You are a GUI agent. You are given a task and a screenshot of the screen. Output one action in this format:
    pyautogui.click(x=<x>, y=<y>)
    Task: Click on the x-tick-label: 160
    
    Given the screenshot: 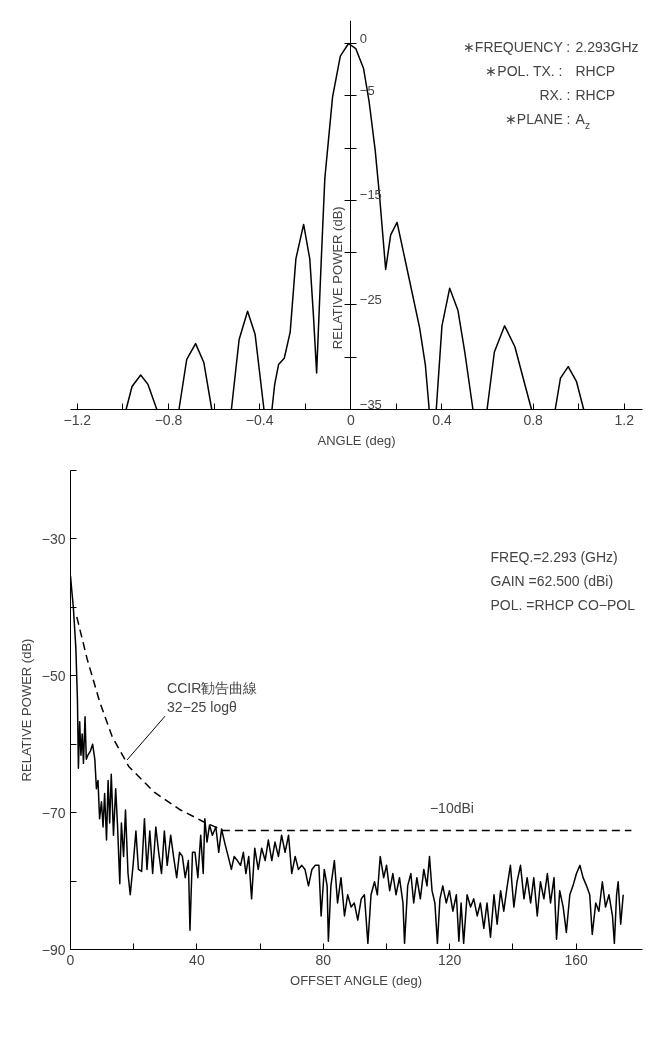 What is the action you would take?
    pyautogui.click(x=576, y=959)
    